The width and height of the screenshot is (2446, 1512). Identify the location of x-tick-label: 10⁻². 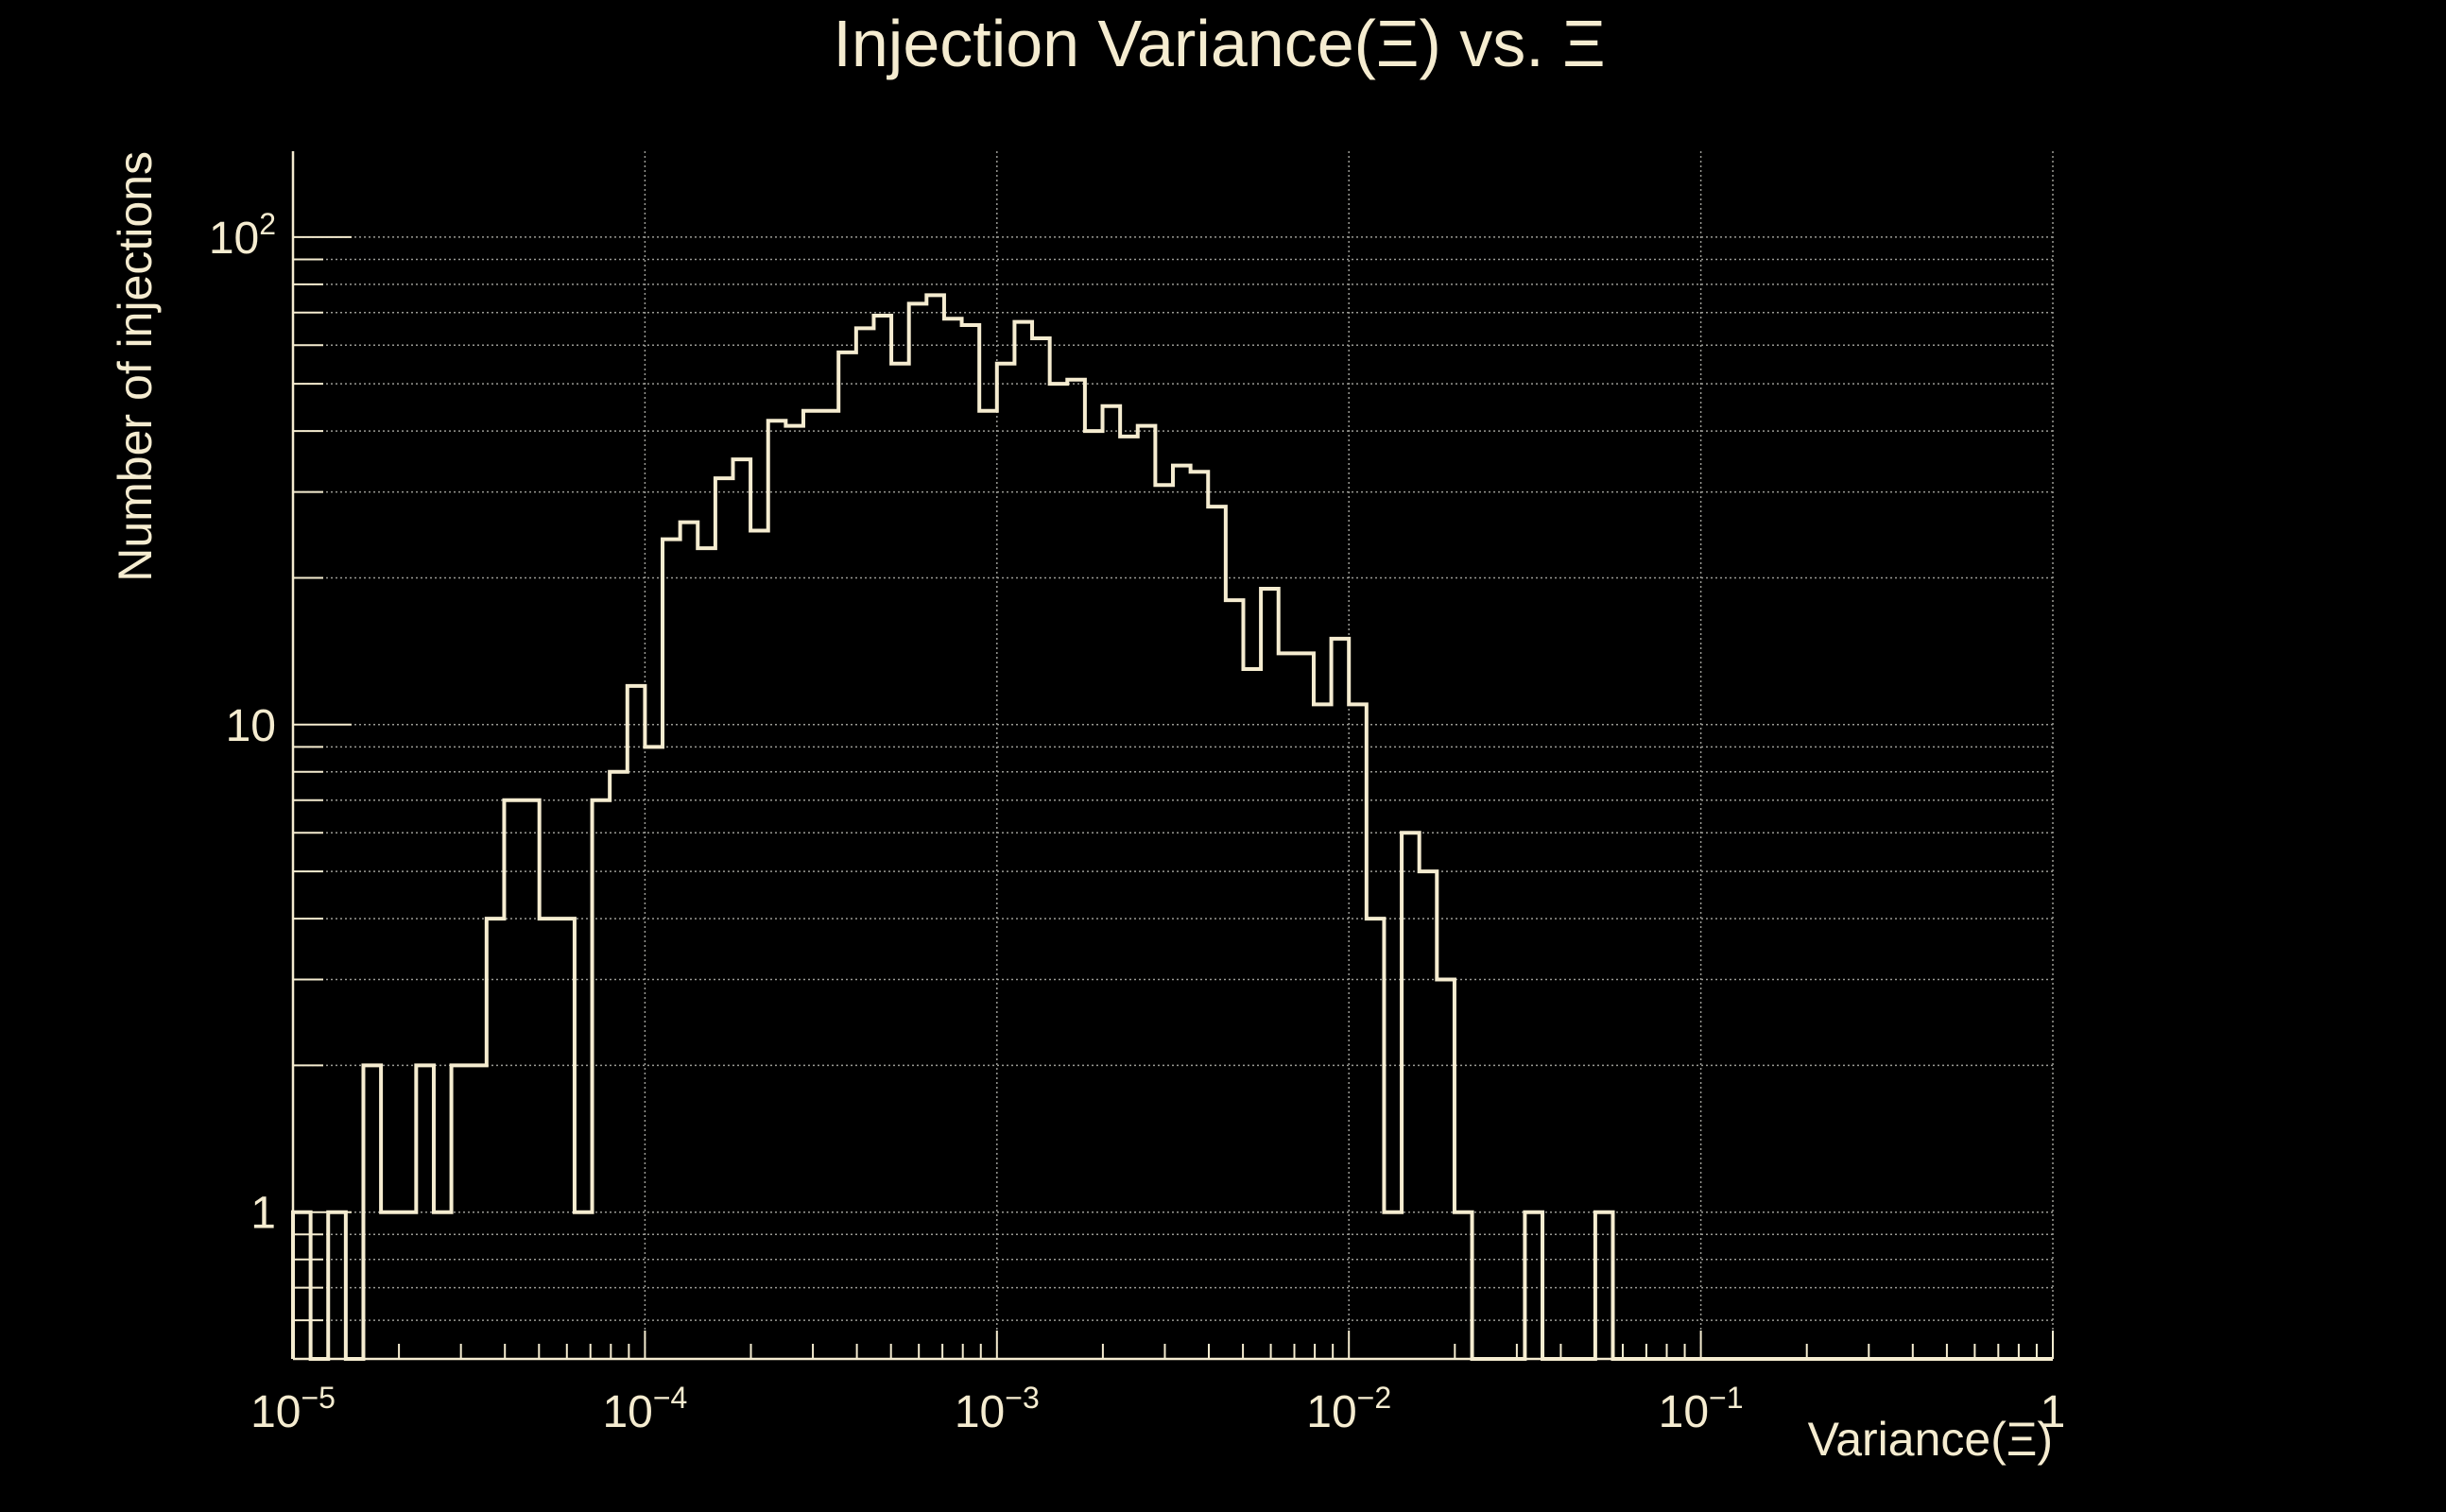
(1348, 1409).